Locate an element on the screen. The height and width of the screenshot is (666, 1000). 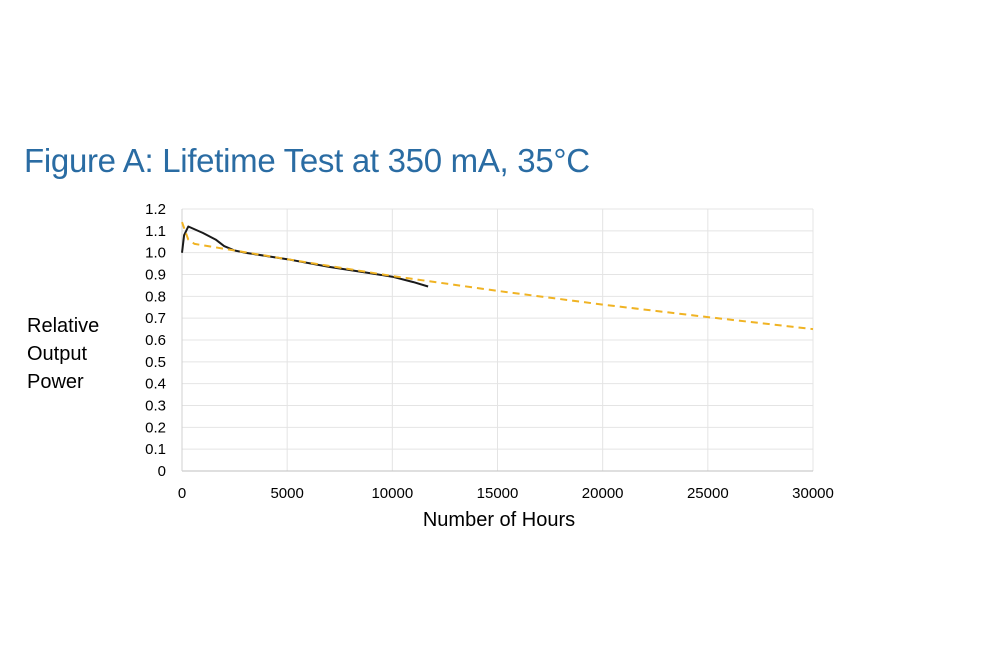
x-tick-label: 0 is located at coordinates (182, 493).